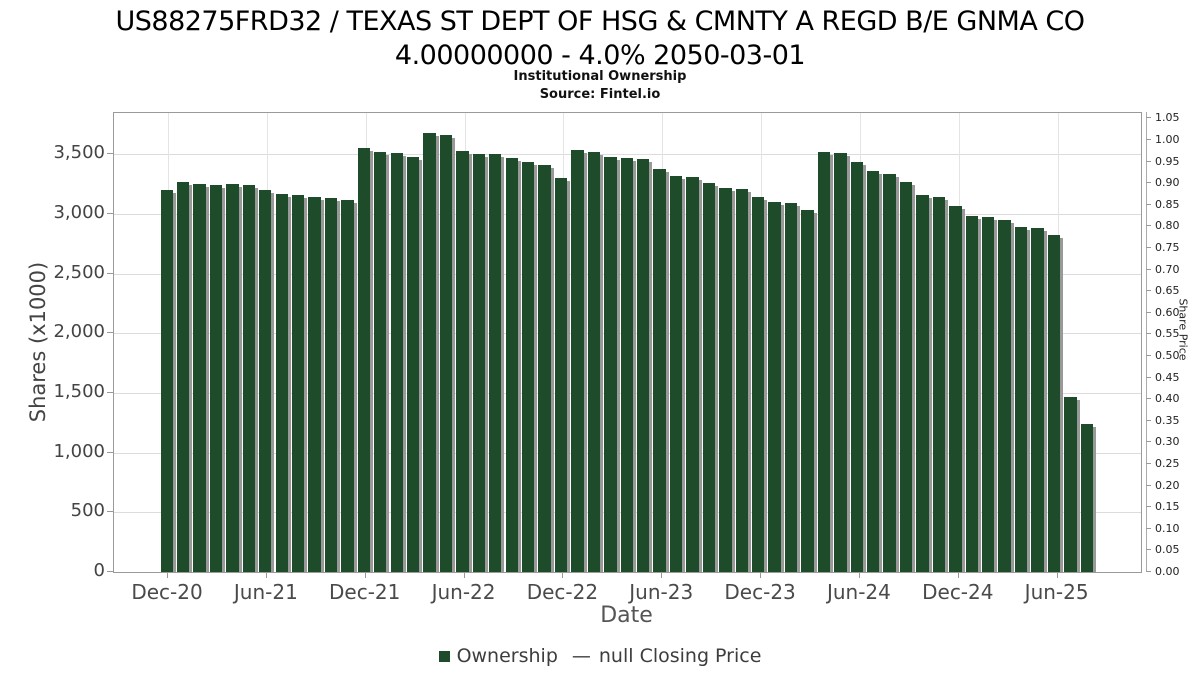 The image size is (1200, 675). What do you see at coordinates (600, 656) in the screenshot?
I see `chart-legend: Ownership — null Closing Price` at bounding box center [600, 656].